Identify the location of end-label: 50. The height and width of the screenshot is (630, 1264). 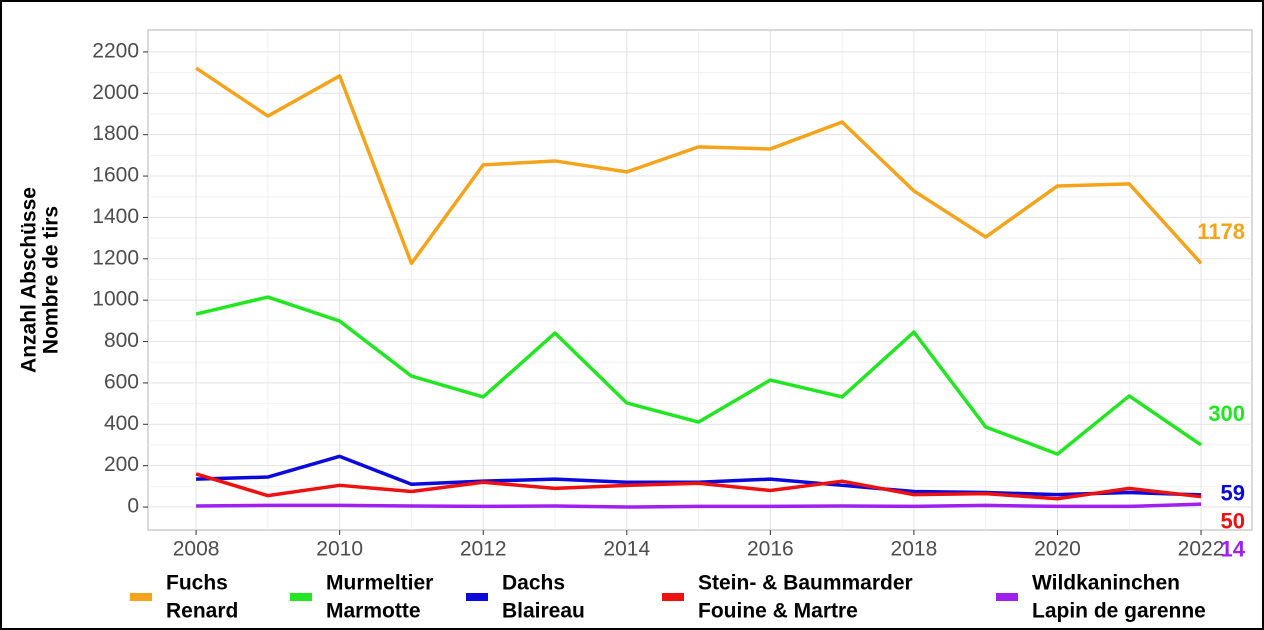
(1233, 521).